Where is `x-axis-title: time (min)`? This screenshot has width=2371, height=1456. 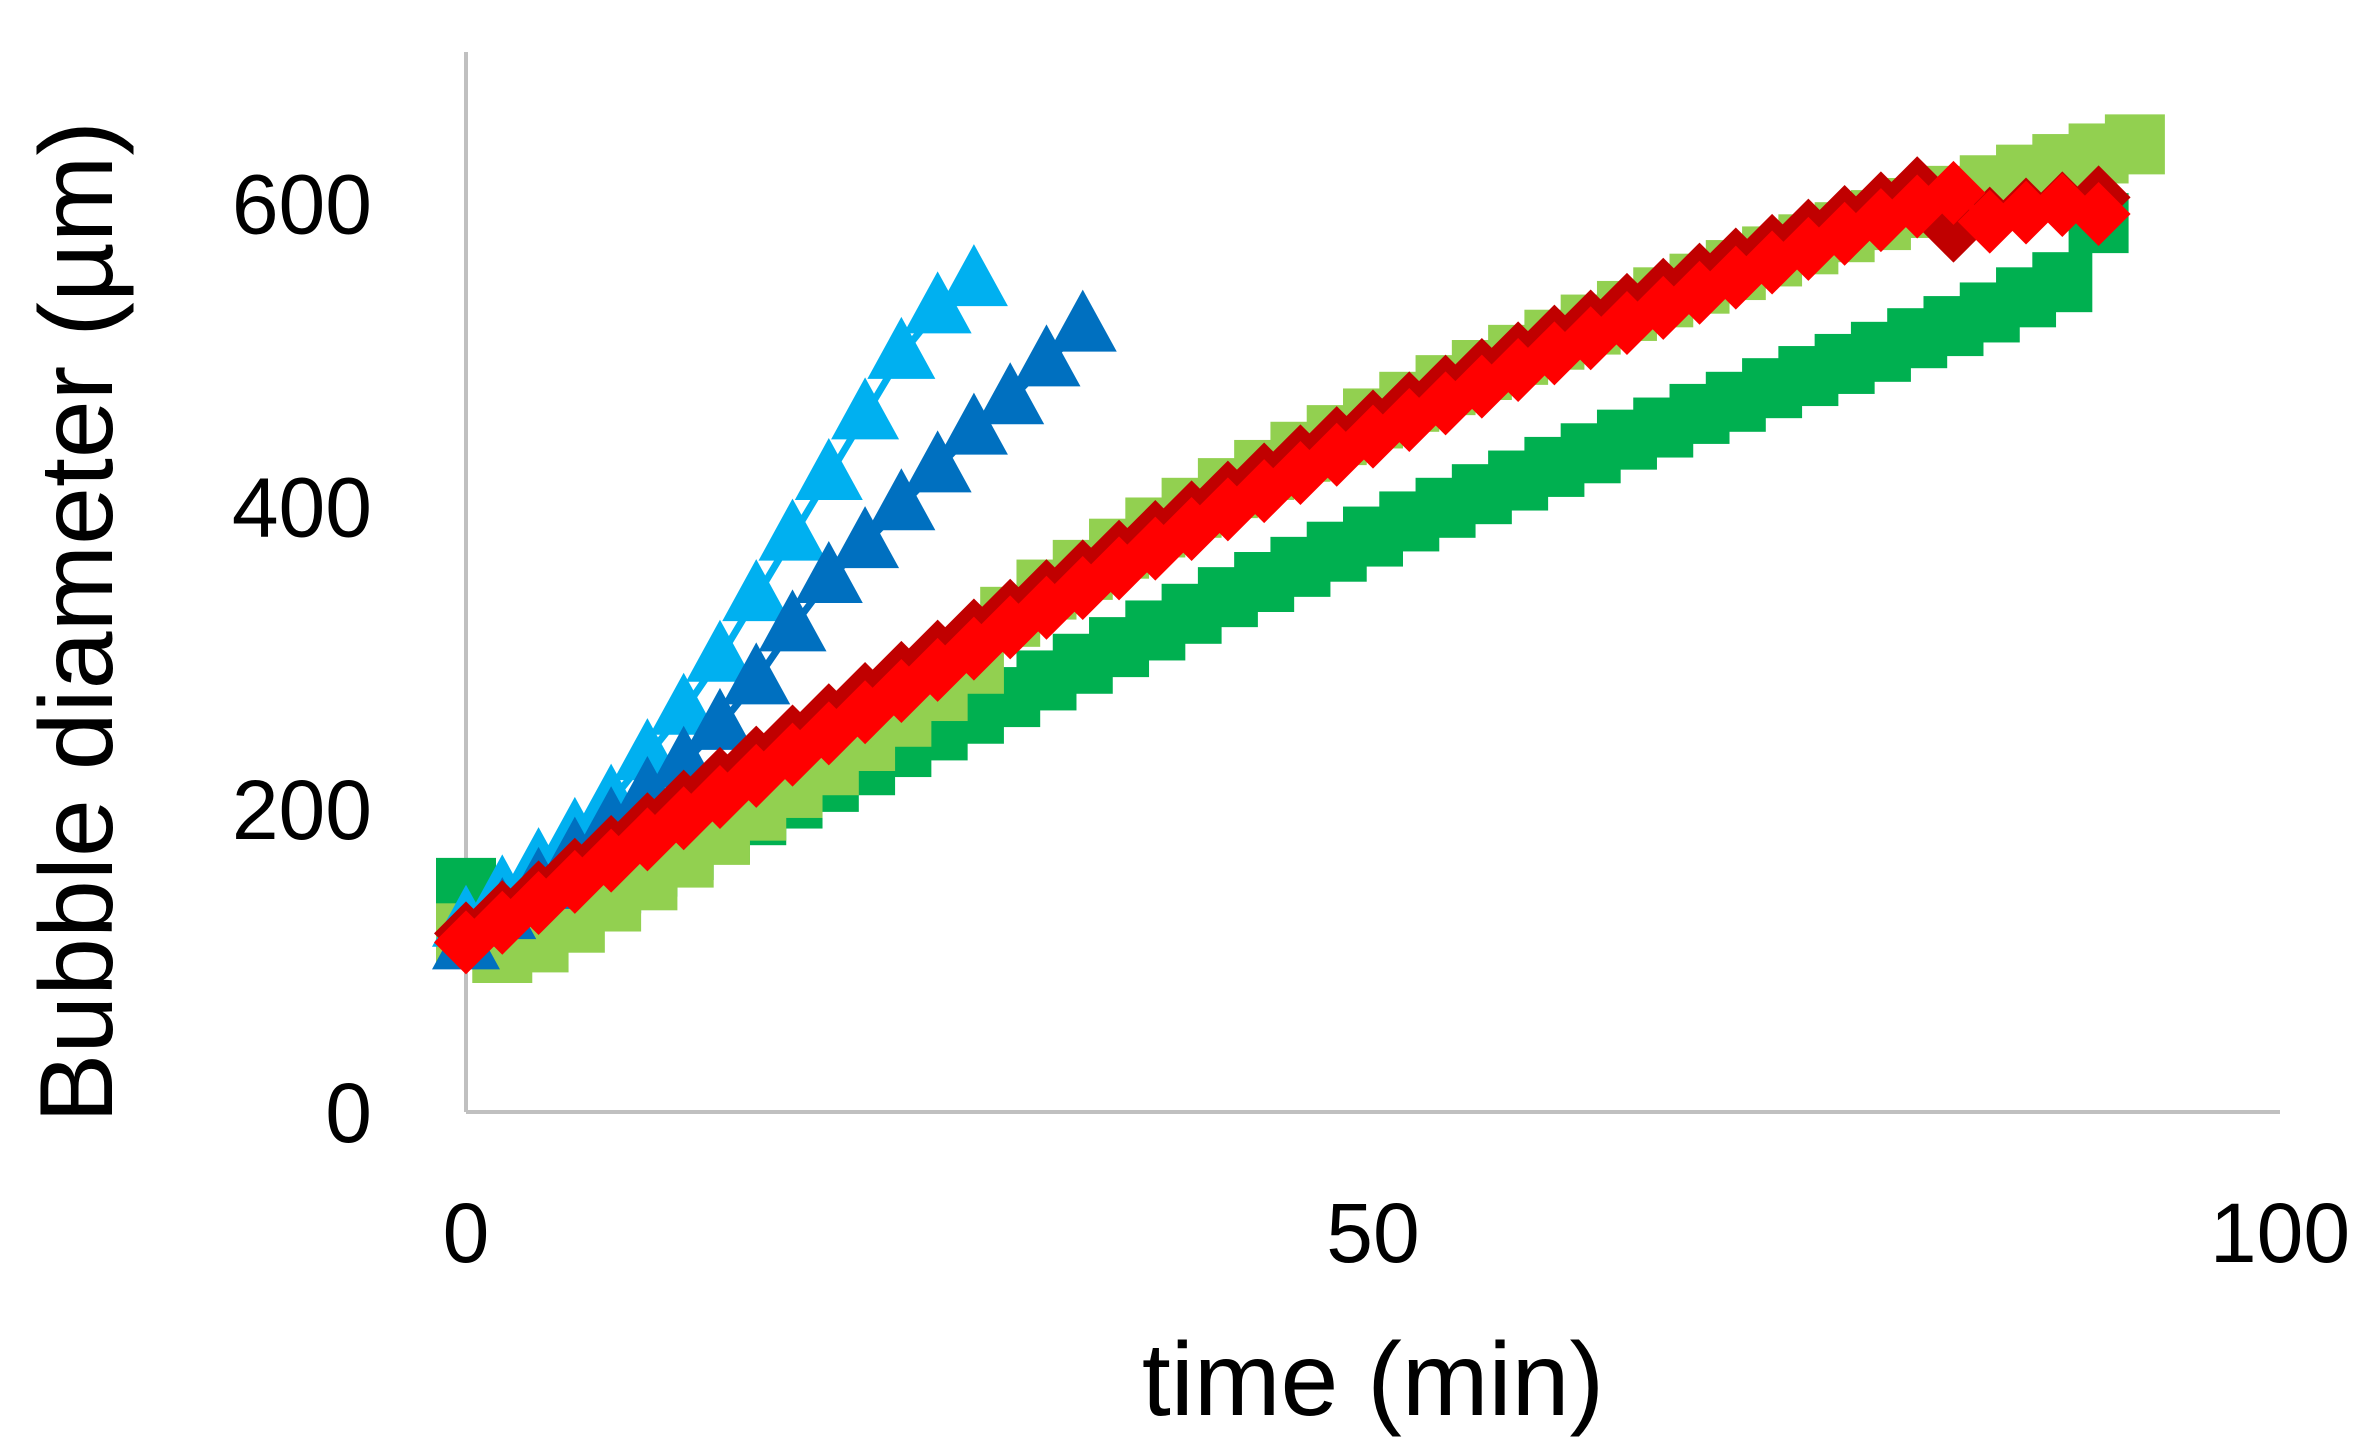
x-axis-title: time (min) is located at coordinates (1373, 1380).